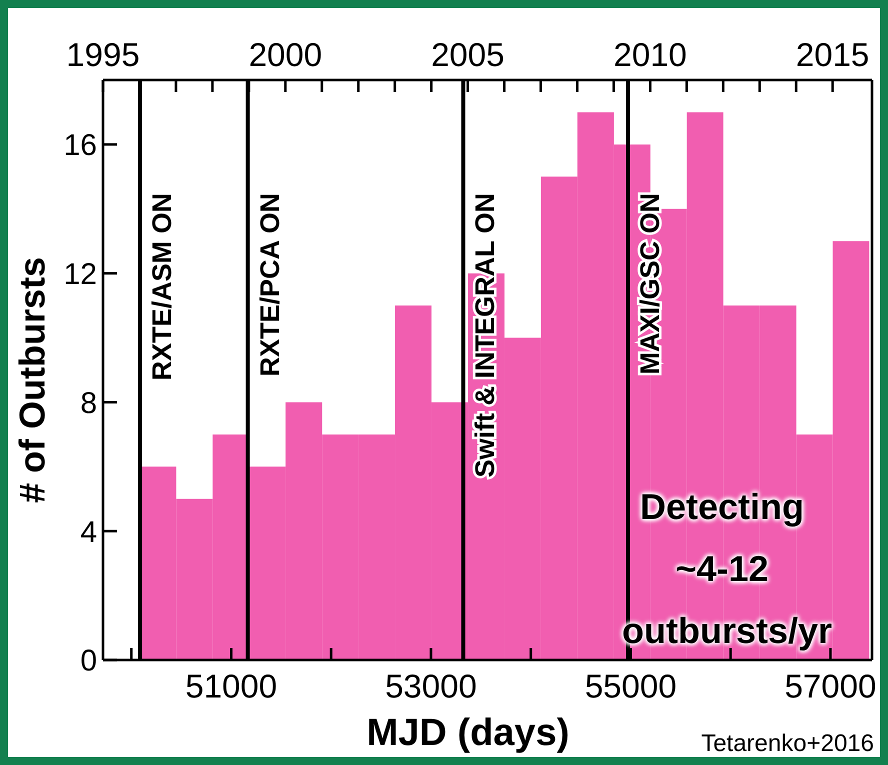 The image size is (888, 765). I want to click on x2-tick-label: 2010, so click(650, 54).